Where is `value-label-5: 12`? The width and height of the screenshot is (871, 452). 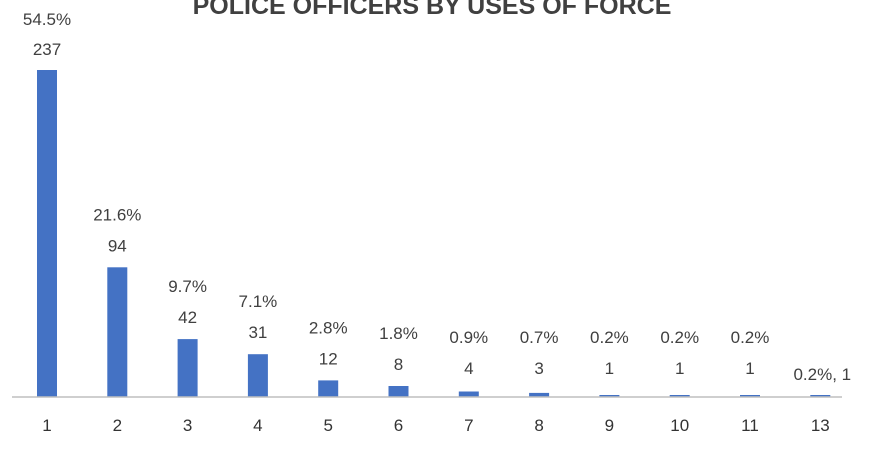 value-label-5: 12 is located at coordinates (328, 358).